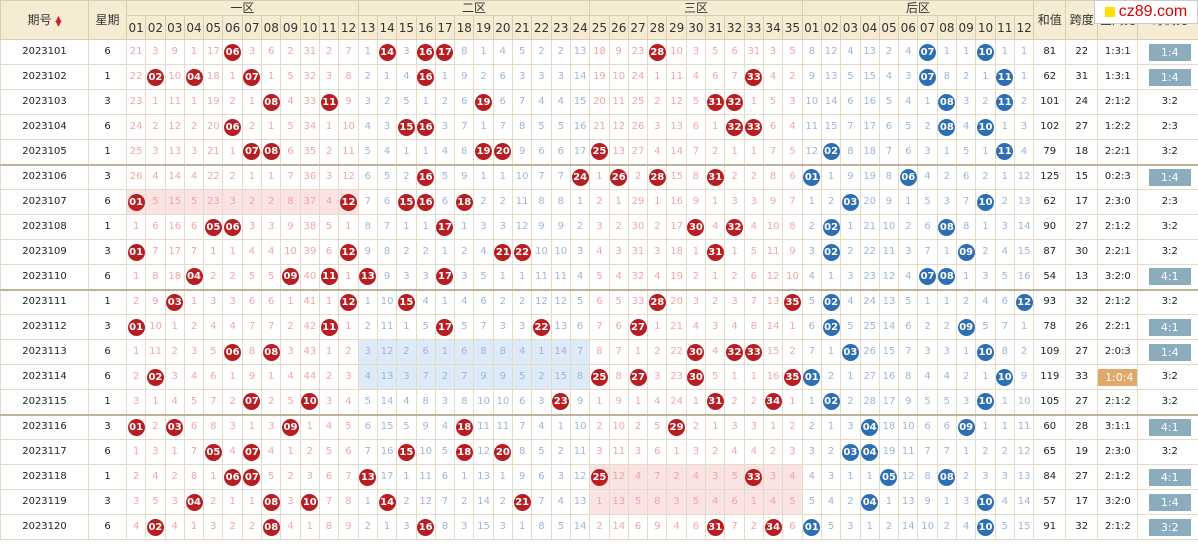 This screenshot has width=1198, height=546. I want to click on red-ball: 01, so click(136, 327).